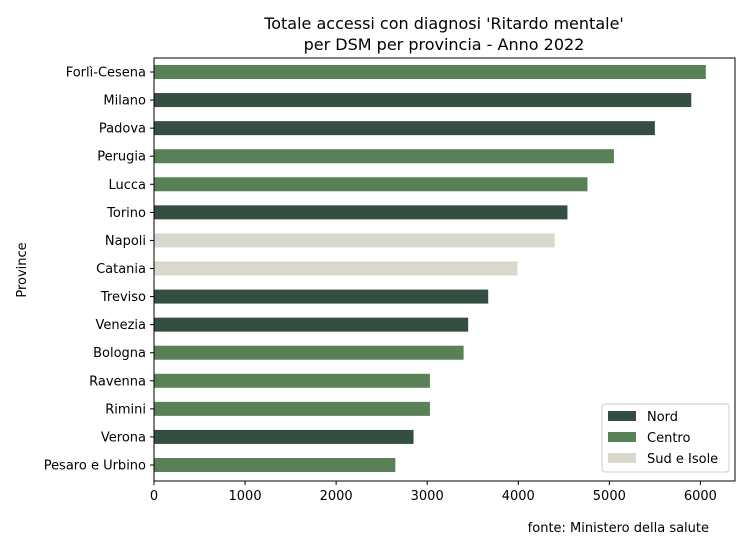 The image size is (750, 550). What do you see at coordinates (245, 496) in the screenshot?
I see `x-tick-label: 1000` at bounding box center [245, 496].